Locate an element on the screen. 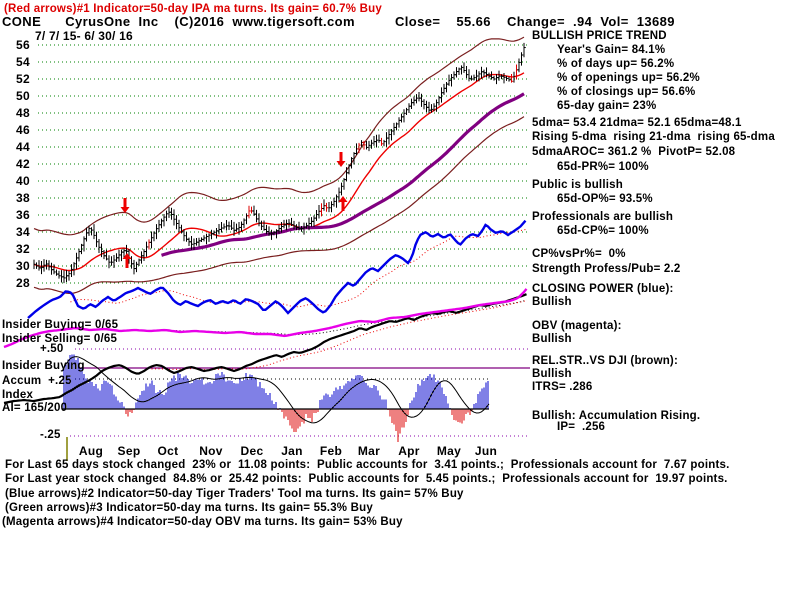  price-tick-label: 56 is located at coordinates (23, 45).